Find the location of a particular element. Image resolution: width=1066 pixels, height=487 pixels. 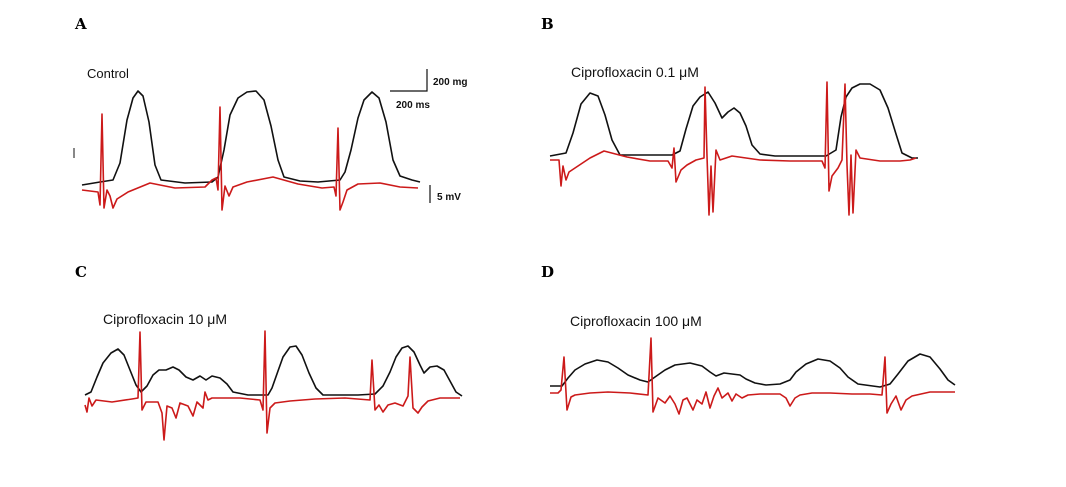

panel-b-contraction-trace is located at coordinates (733, 121).